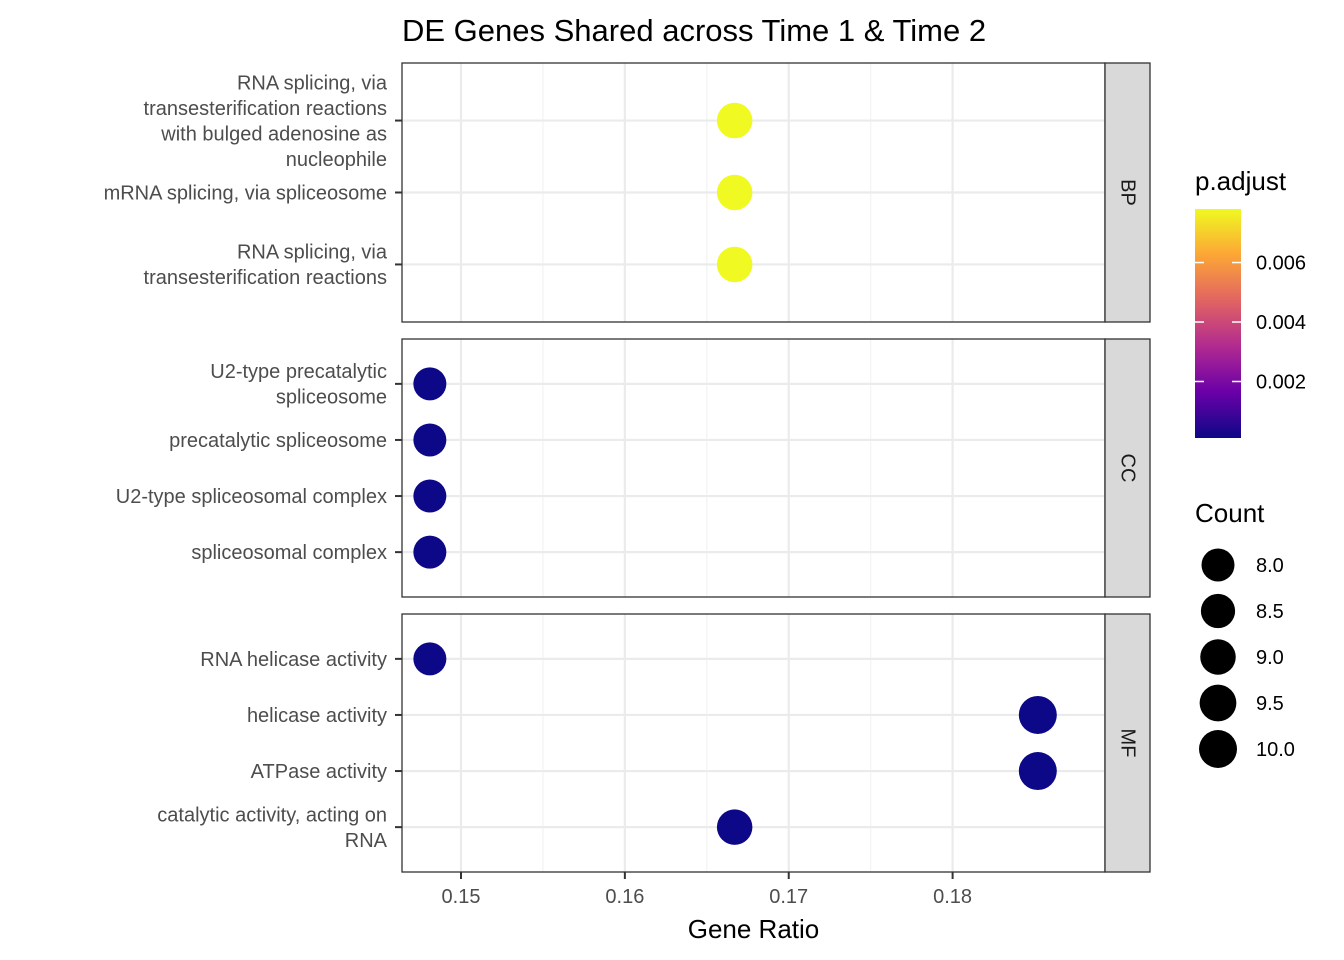 The height and width of the screenshot is (960, 1344). I want to click on size-legend-label: 9.5, so click(1270, 704).